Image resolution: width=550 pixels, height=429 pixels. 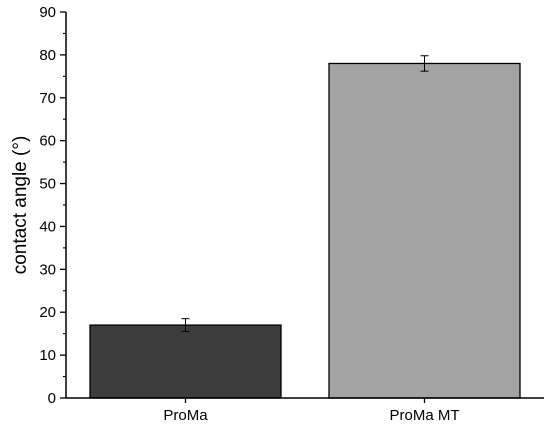 What do you see at coordinates (47, 312) in the screenshot?
I see `y-tick-label: 20` at bounding box center [47, 312].